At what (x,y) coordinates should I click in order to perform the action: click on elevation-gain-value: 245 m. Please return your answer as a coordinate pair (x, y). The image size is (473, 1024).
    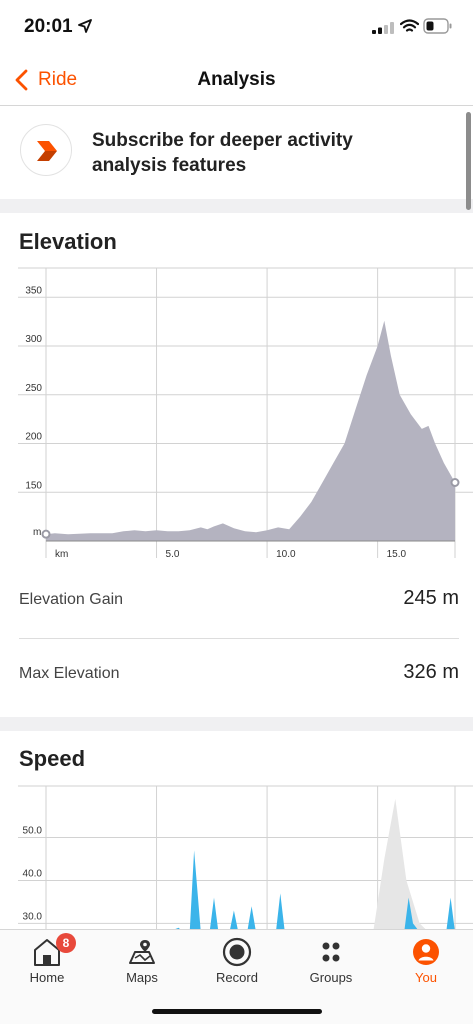
    Looking at the image, I should click on (431, 598).